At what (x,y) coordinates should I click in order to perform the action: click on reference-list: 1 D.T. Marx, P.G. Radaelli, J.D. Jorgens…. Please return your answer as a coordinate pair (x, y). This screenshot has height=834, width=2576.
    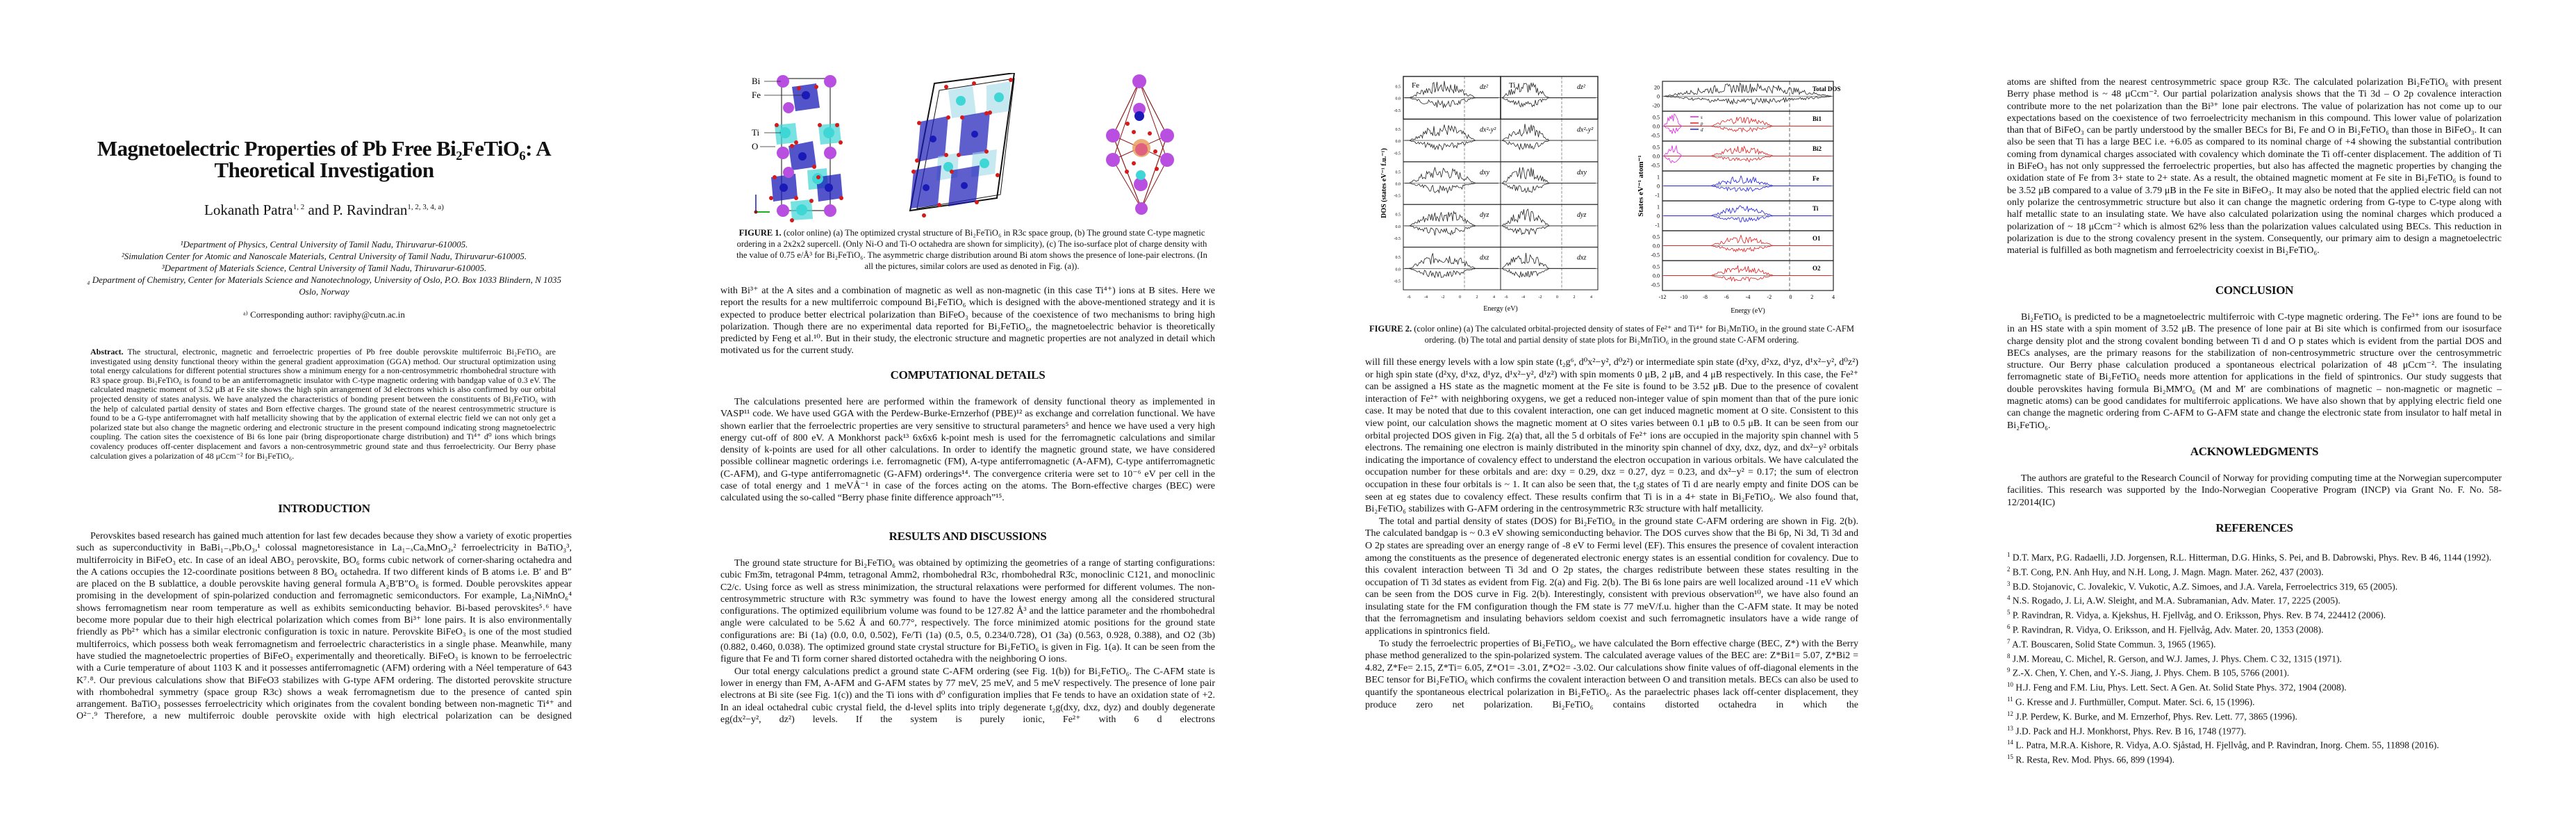
    Looking at the image, I should click on (2255, 657).